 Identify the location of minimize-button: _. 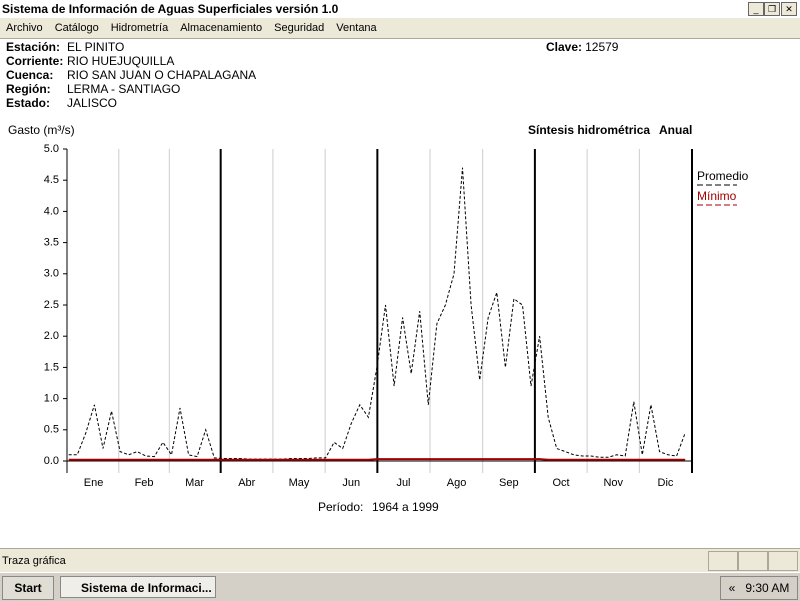
(756, 9).